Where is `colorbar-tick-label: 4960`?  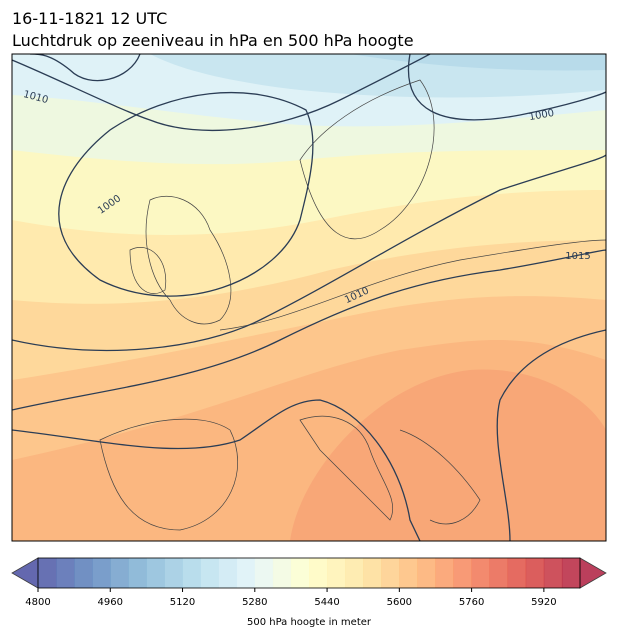
colorbar-tick-label: 4960 is located at coordinates (110, 602).